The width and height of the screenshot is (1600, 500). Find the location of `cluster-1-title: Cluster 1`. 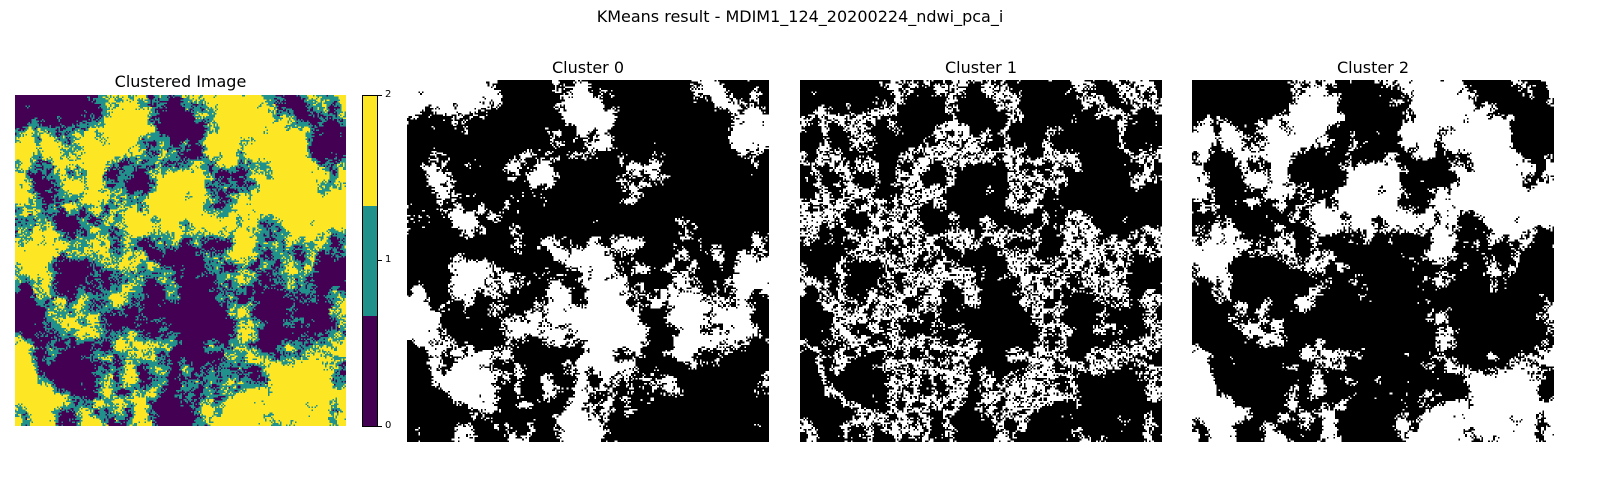

cluster-1-title: Cluster 1 is located at coordinates (981, 67).